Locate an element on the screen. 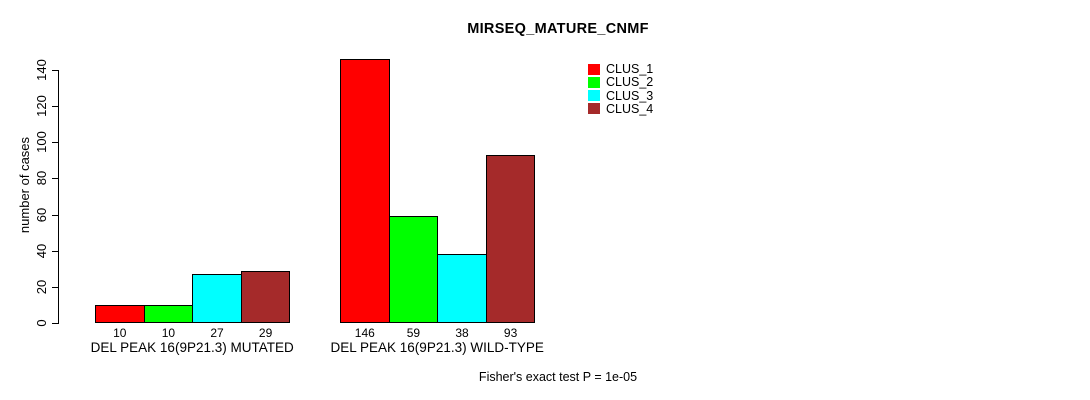  bar-value-label: 29 is located at coordinates (265, 333).